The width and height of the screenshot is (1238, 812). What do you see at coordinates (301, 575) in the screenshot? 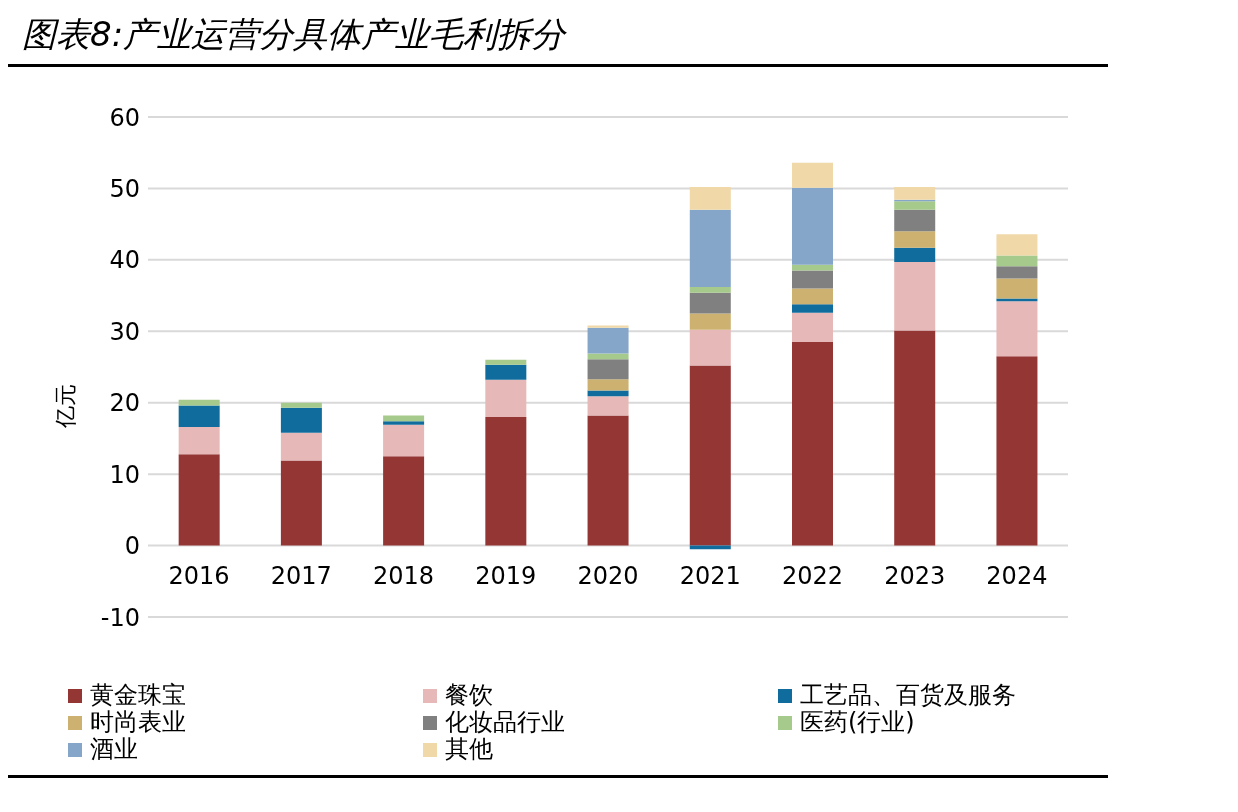
I see `x-tick-label: 2017` at bounding box center [301, 575].